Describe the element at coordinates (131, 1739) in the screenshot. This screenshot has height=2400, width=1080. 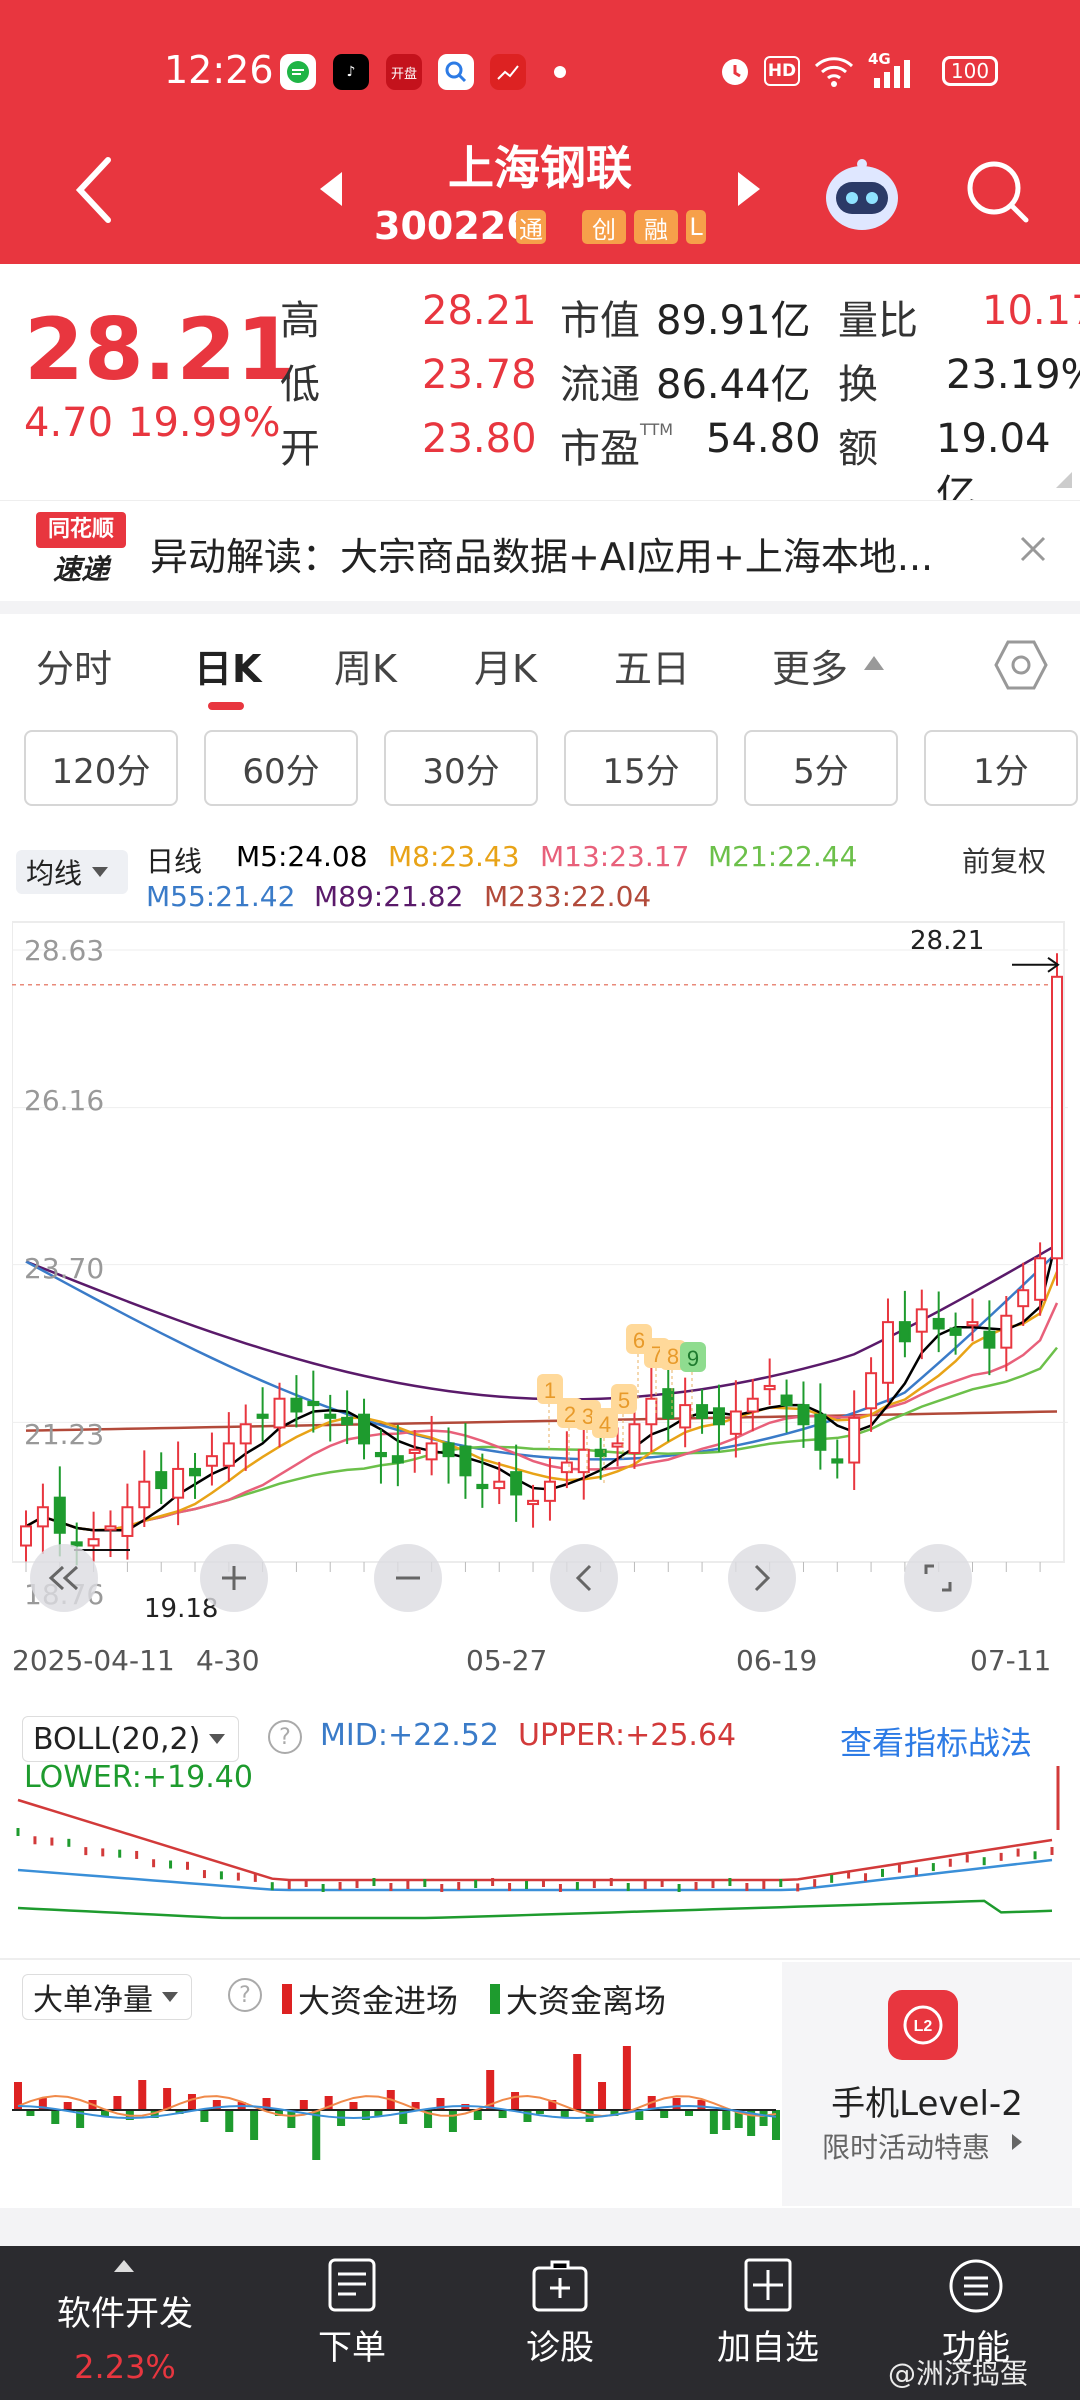
I see `boll-selector: BOLL(20,2)` at that location.